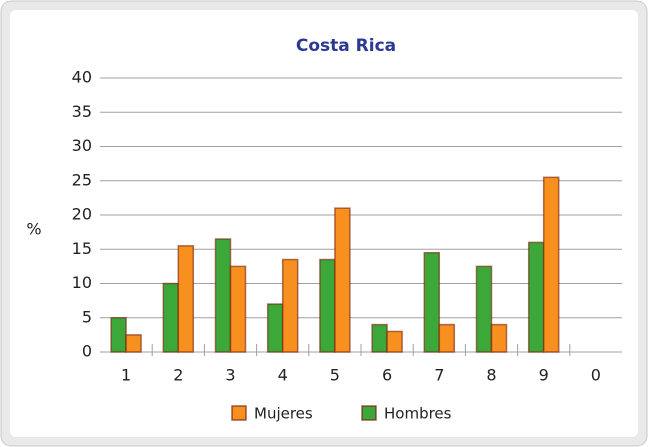  What do you see at coordinates (82, 282) in the screenshot?
I see `y-tick-label: 10` at bounding box center [82, 282].